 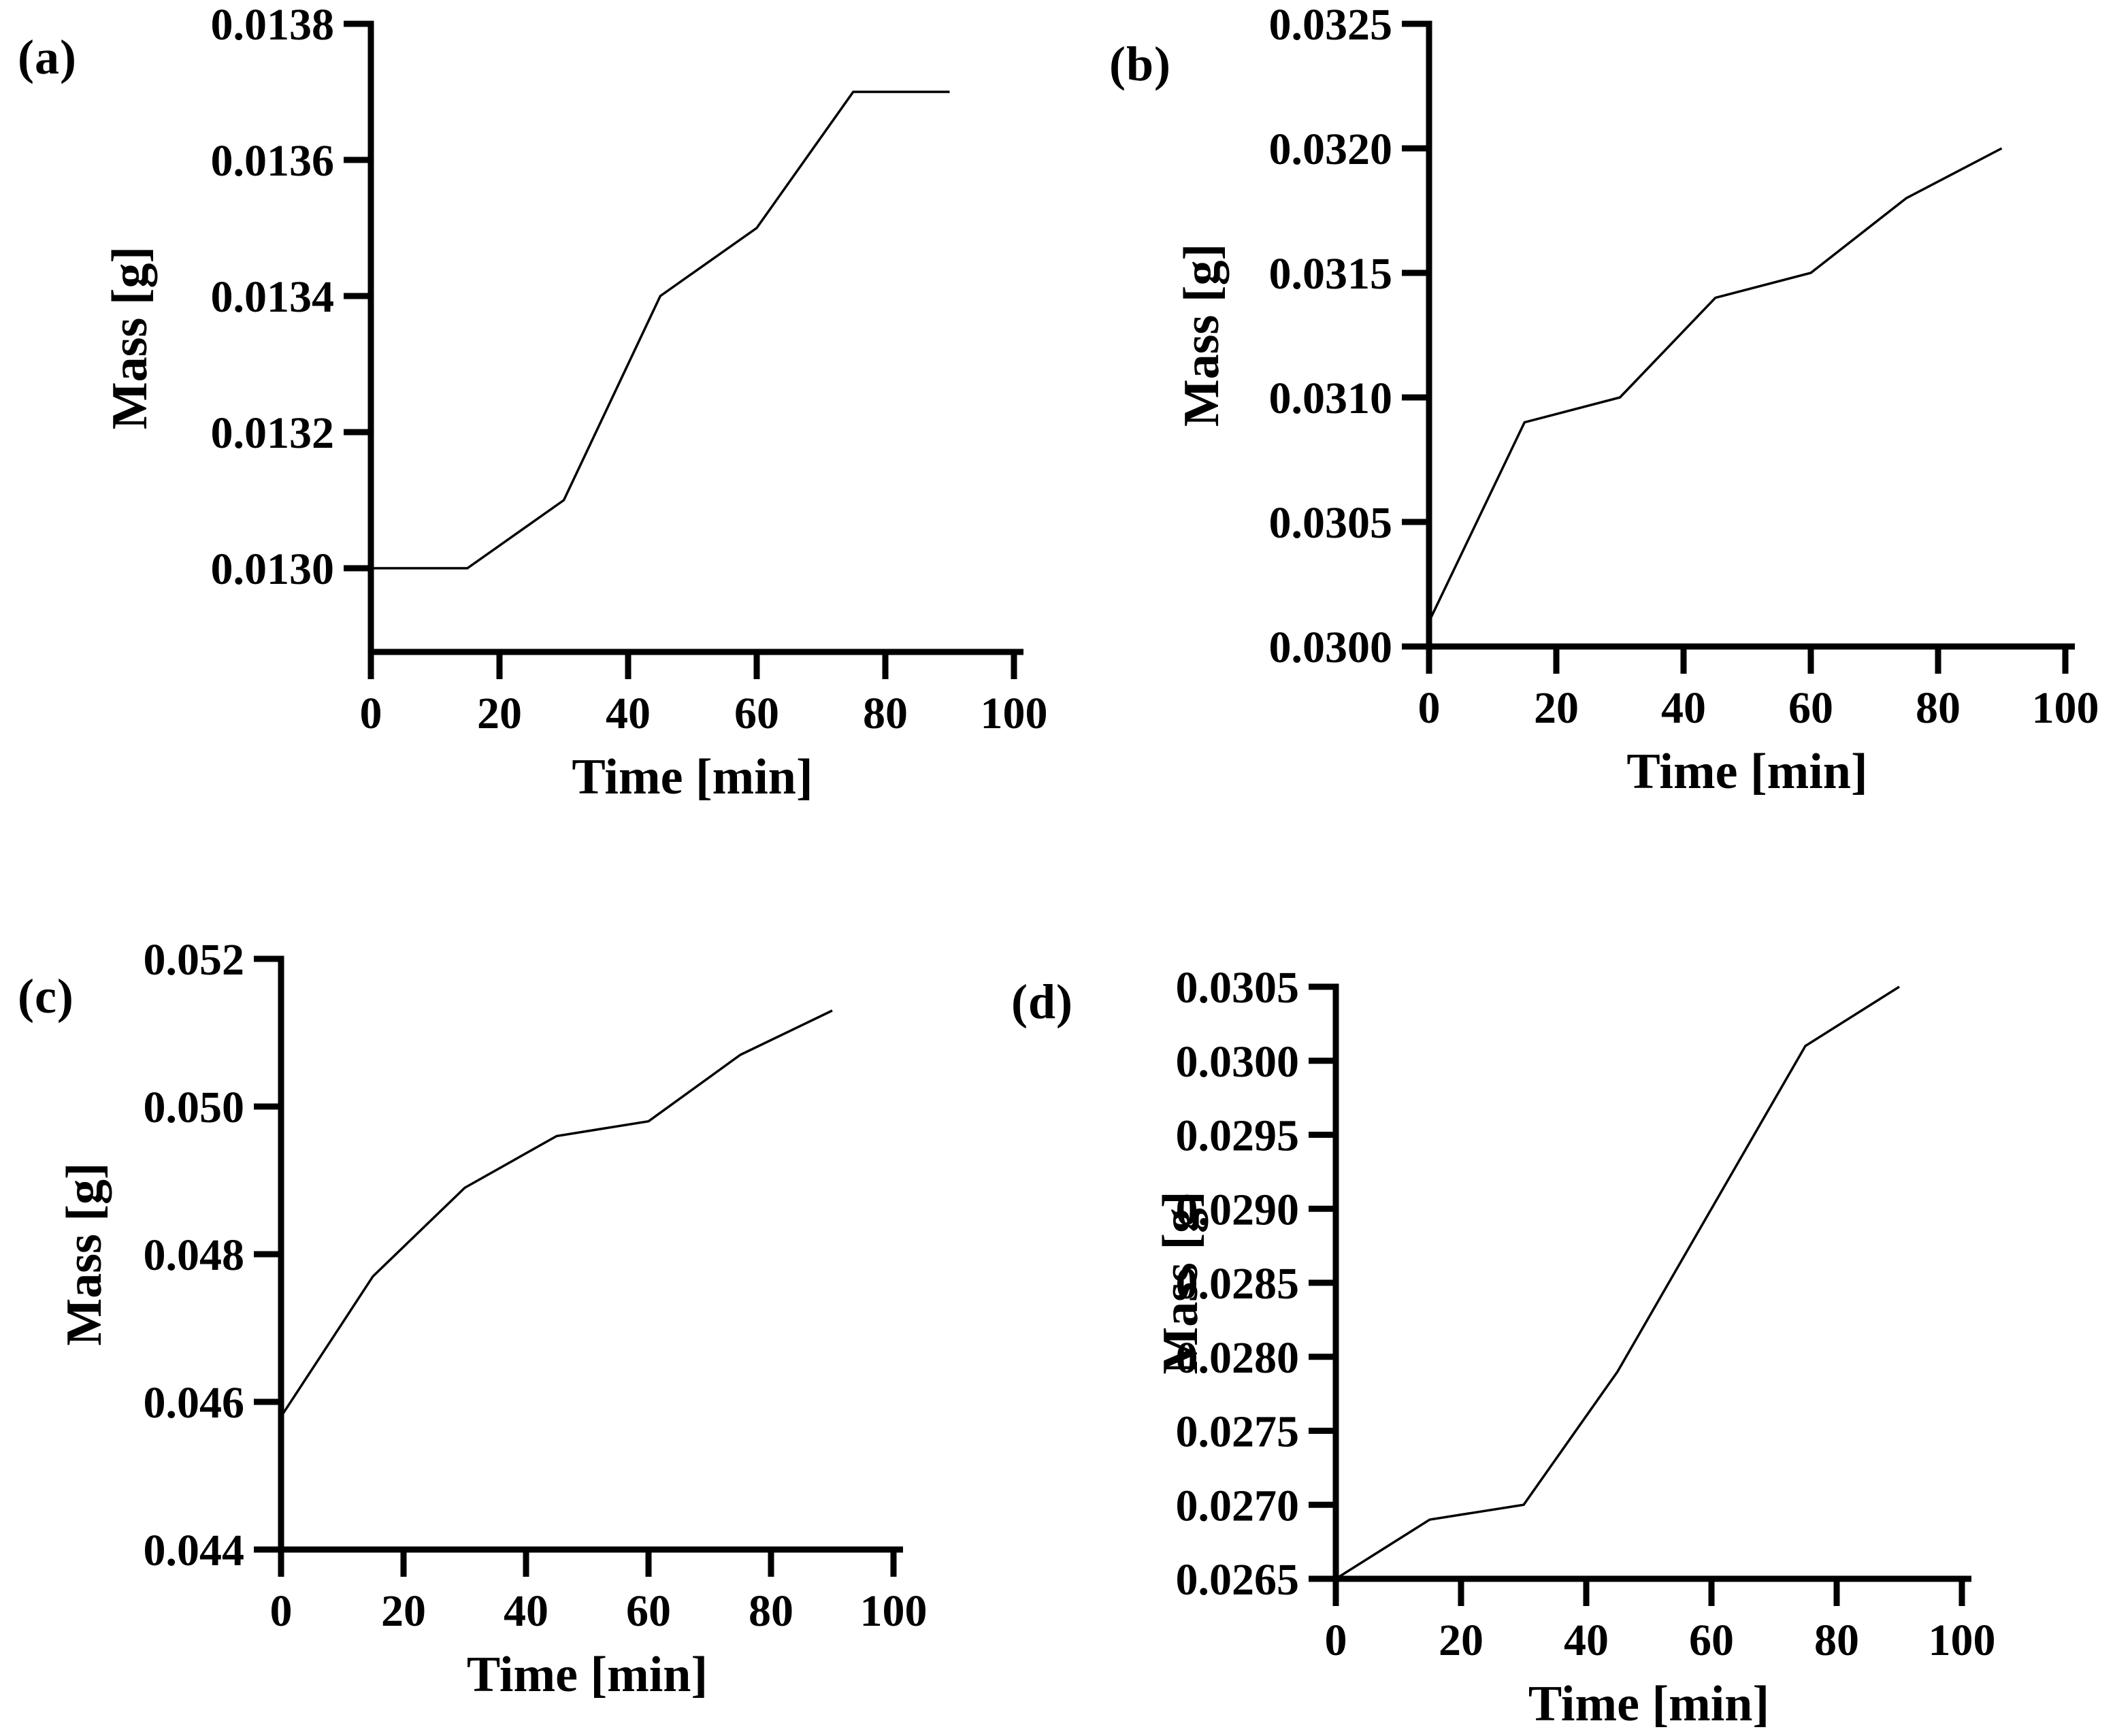 I want to click on y-tick-label: 0.048, so click(x=194, y=1255).